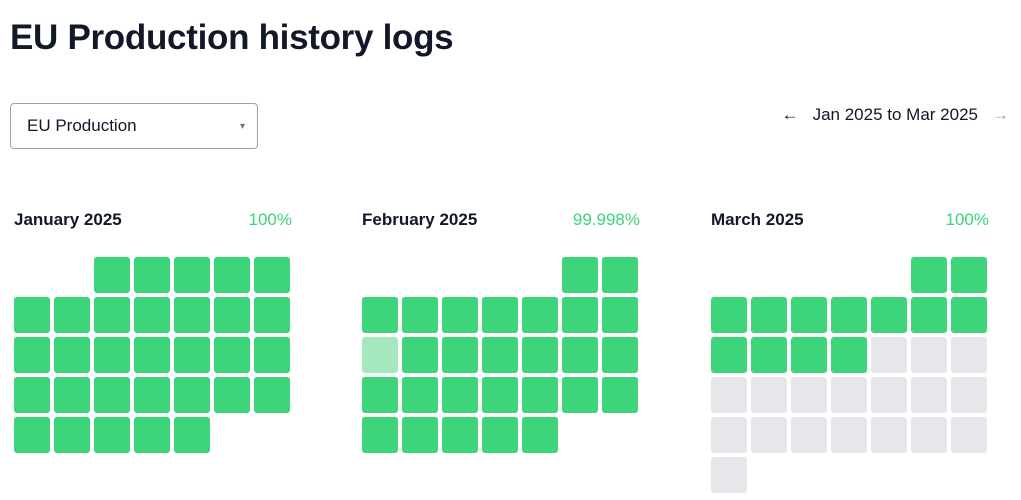 The image size is (1021, 500). What do you see at coordinates (153, 220) in the screenshot?
I see `month-header: January 2025 100%` at bounding box center [153, 220].